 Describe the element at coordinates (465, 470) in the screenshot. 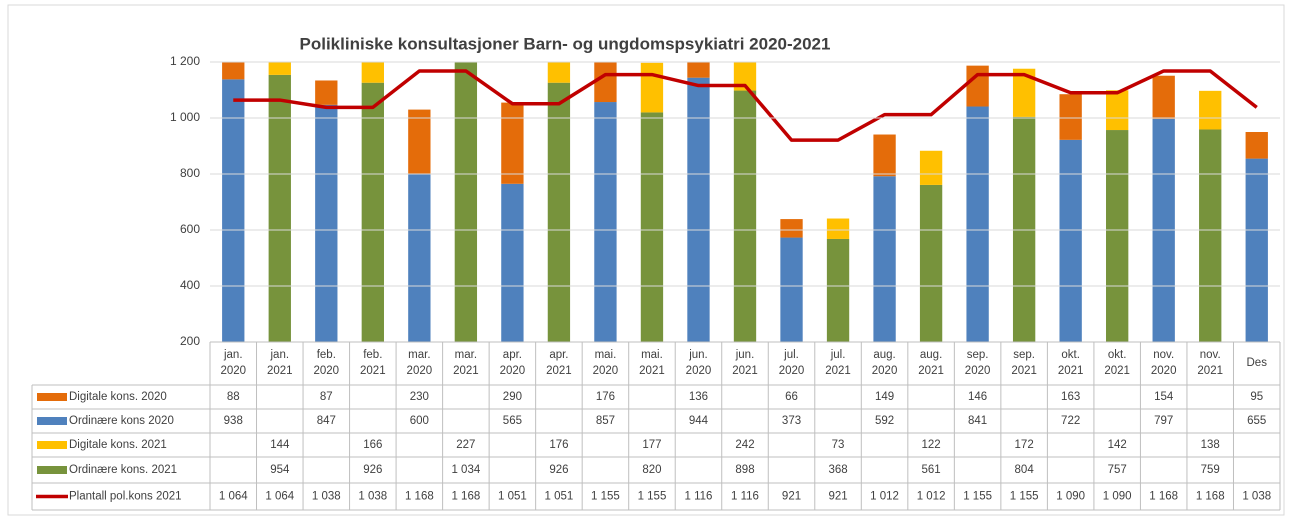

I see `table-cell: 1 034` at that location.